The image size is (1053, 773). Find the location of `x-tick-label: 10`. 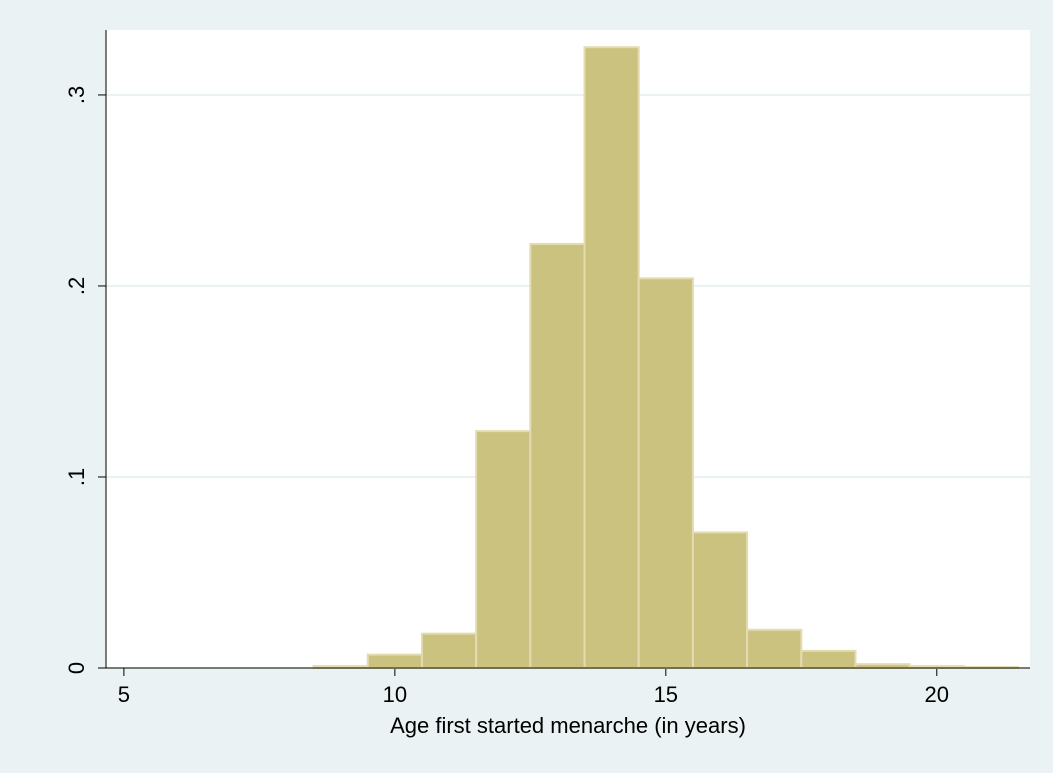

x-tick-label: 10 is located at coordinates (395, 694).